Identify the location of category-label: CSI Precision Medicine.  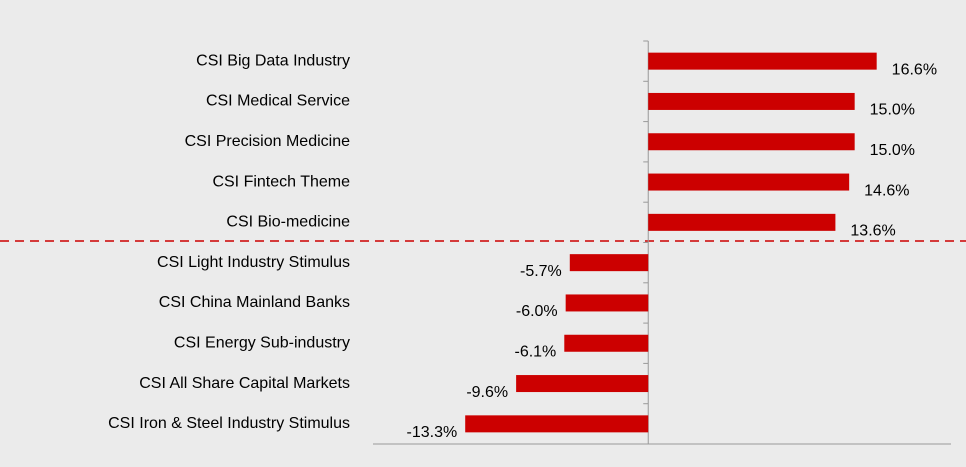
(268, 141).